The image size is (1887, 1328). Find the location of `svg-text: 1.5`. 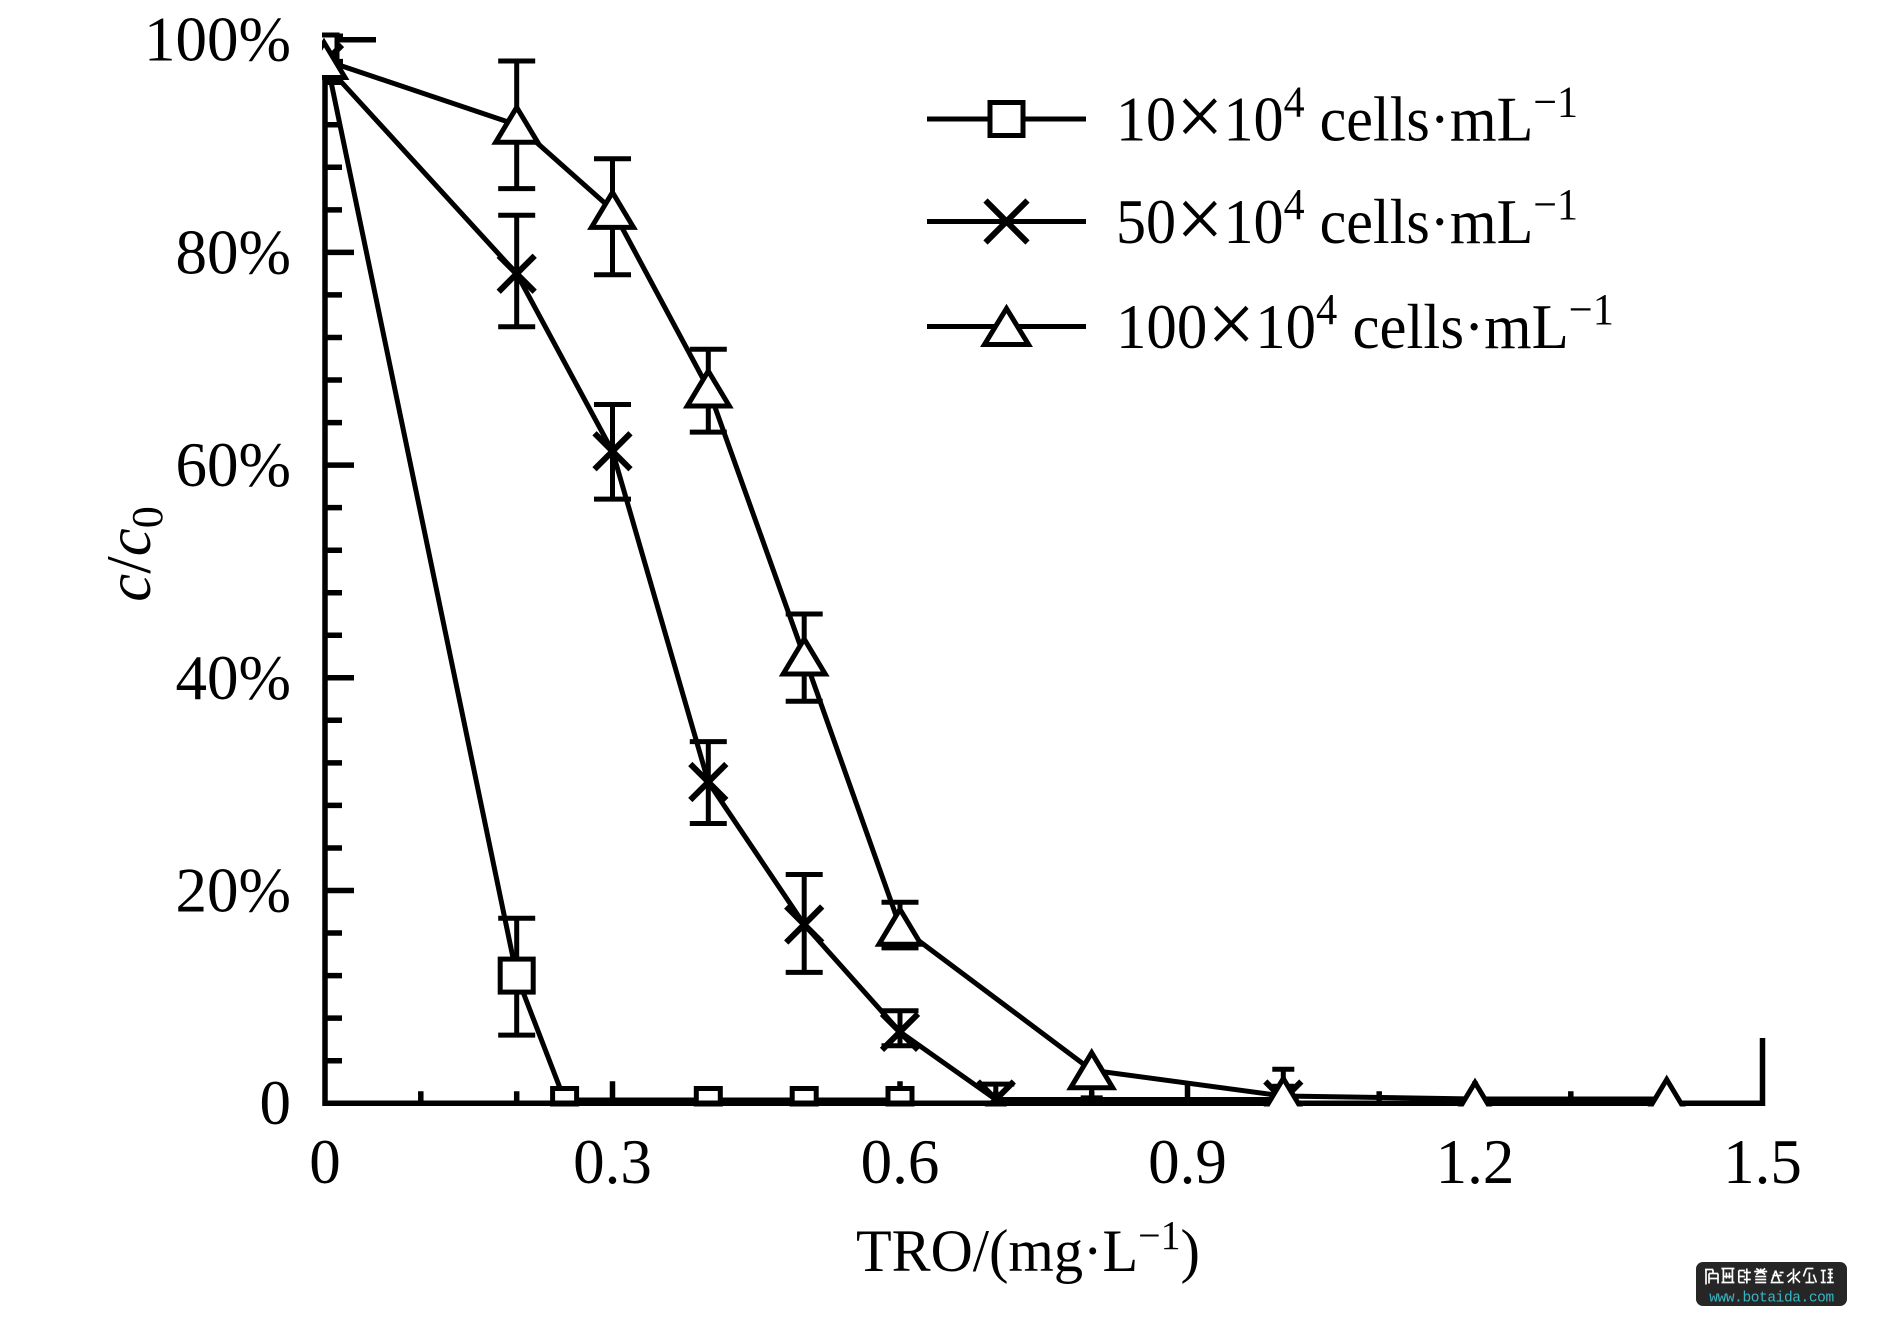

svg-text: 1.5 is located at coordinates (1762, 1162).